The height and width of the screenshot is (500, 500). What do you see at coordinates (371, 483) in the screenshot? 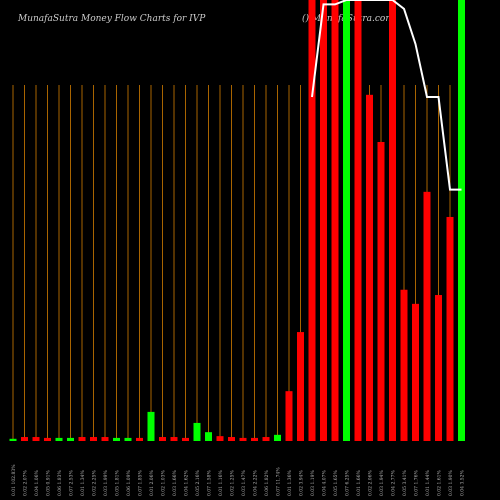
I see `x-tick-label: 0.02 2.06%` at bounding box center [371, 483].